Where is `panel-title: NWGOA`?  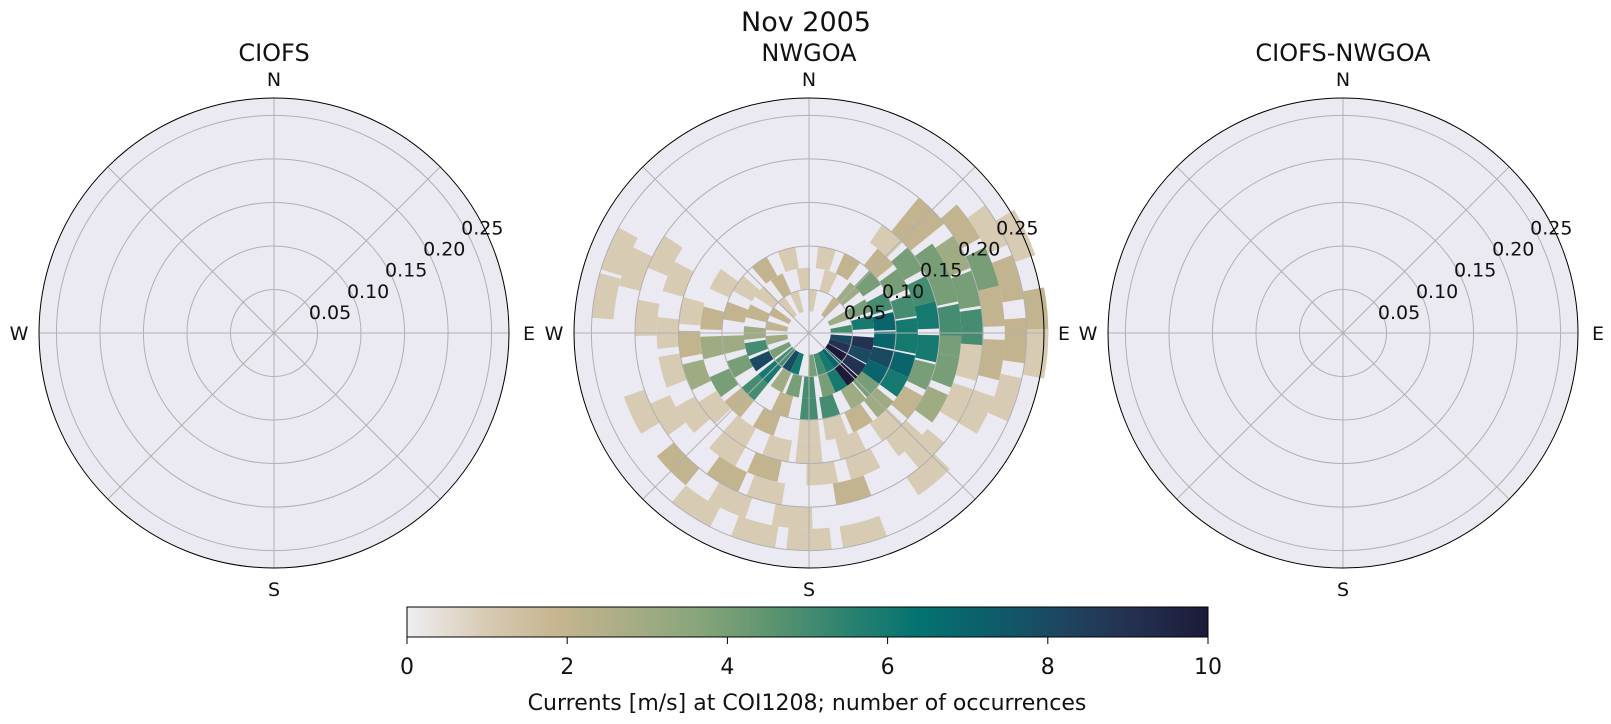
panel-title: NWGOA is located at coordinates (809, 53).